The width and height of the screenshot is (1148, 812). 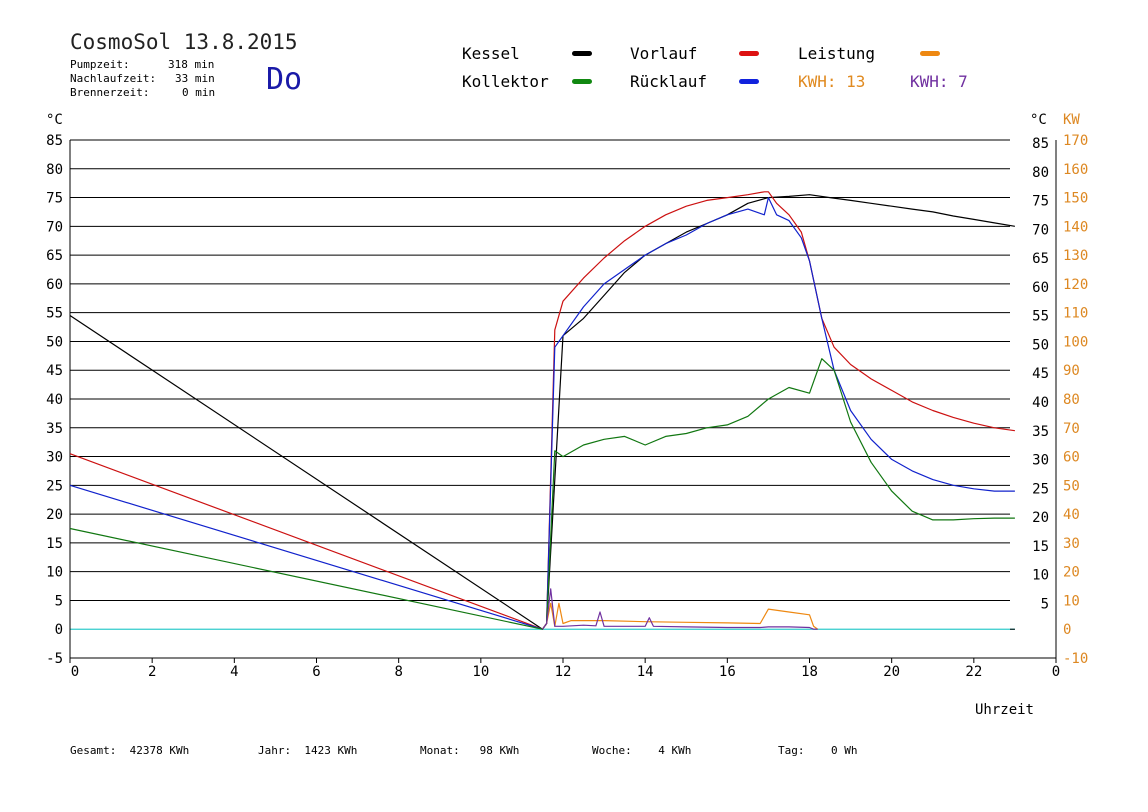 What do you see at coordinates (1040, 432) in the screenshot?
I see `y-tick-right: 35` at bounding box center [1040, 432].